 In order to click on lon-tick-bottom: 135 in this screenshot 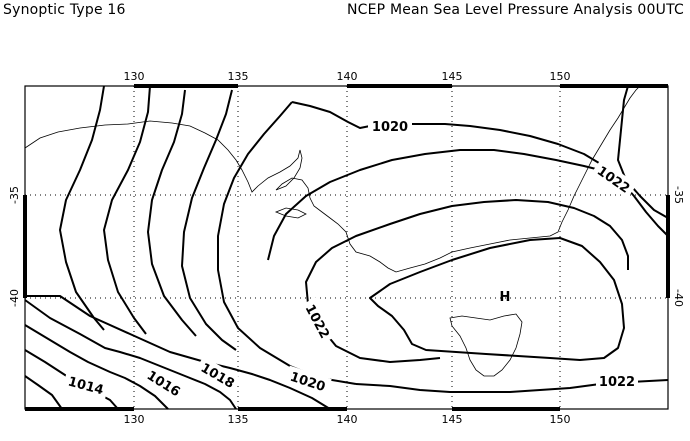, I will do `click(238, 419)`.